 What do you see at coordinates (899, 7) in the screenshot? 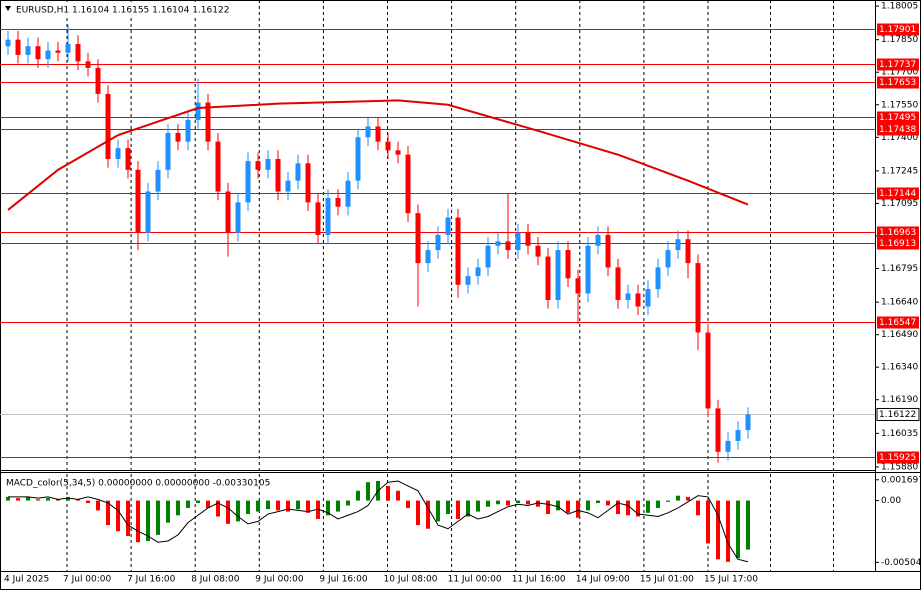
I see `y-tick-label: 1.18005` at bounding box center [899, 7].